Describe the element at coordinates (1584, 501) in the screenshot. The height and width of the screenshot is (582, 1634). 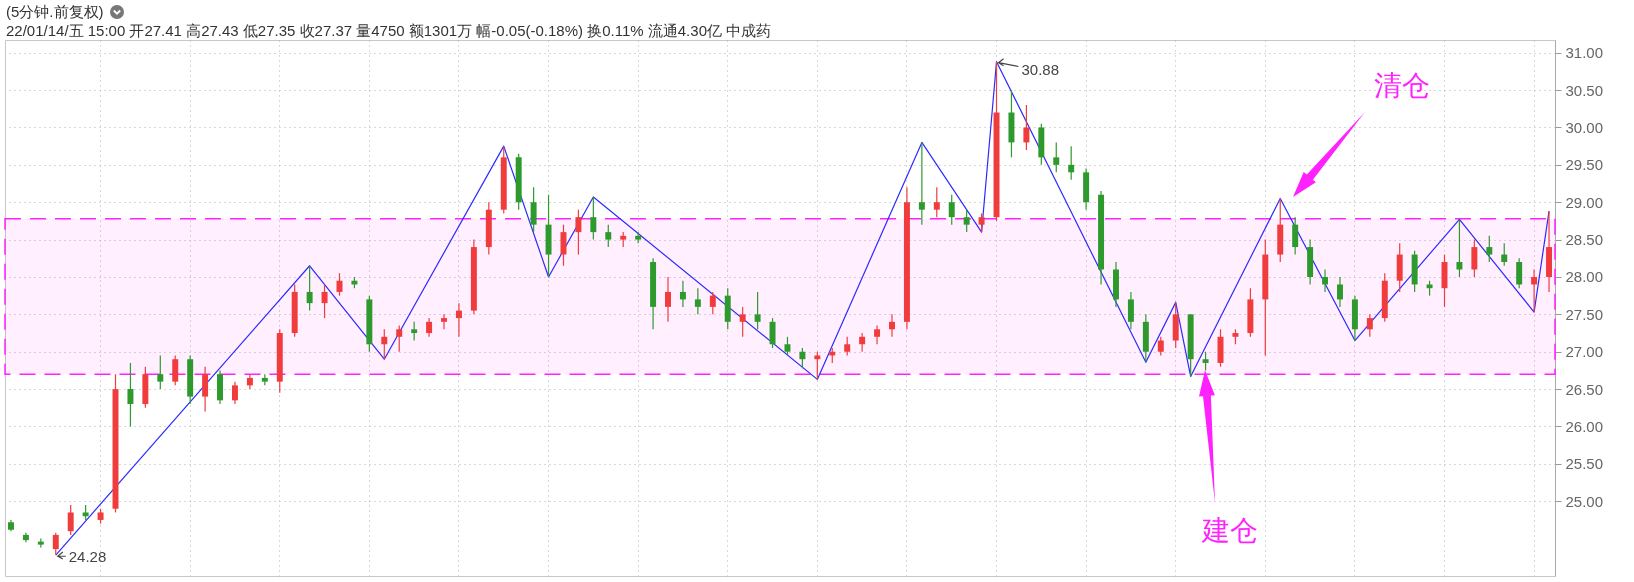
I see `y-tick-label: 25.00` at that location.